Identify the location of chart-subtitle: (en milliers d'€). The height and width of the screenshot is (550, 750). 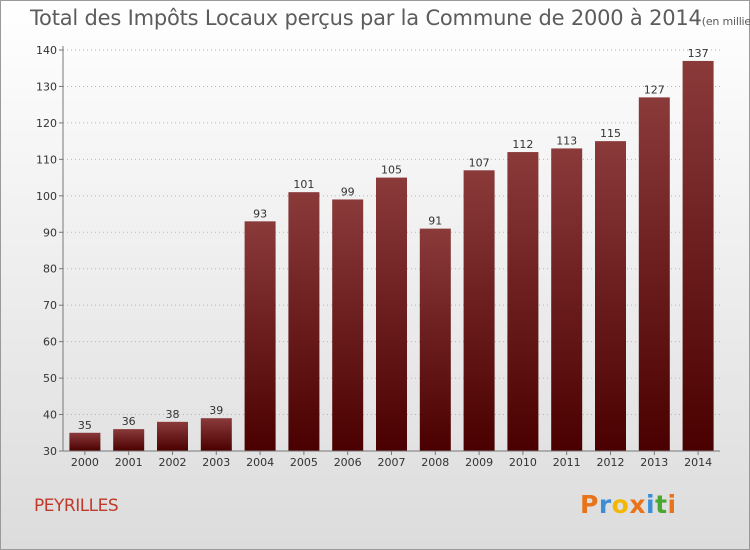
(725, 21).